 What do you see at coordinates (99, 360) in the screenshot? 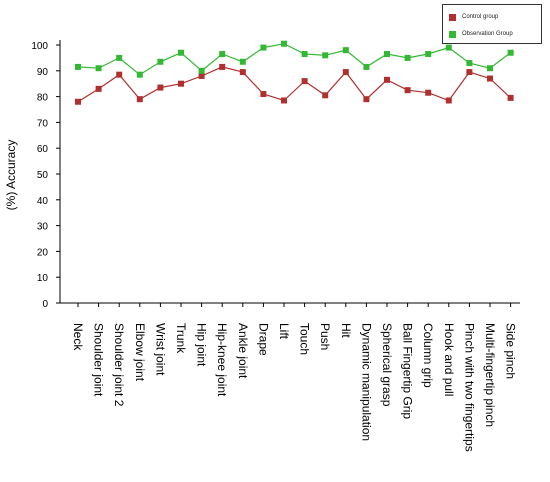
I see `x-tick-label: Shoulder joint` at bounding box center [99, 360].